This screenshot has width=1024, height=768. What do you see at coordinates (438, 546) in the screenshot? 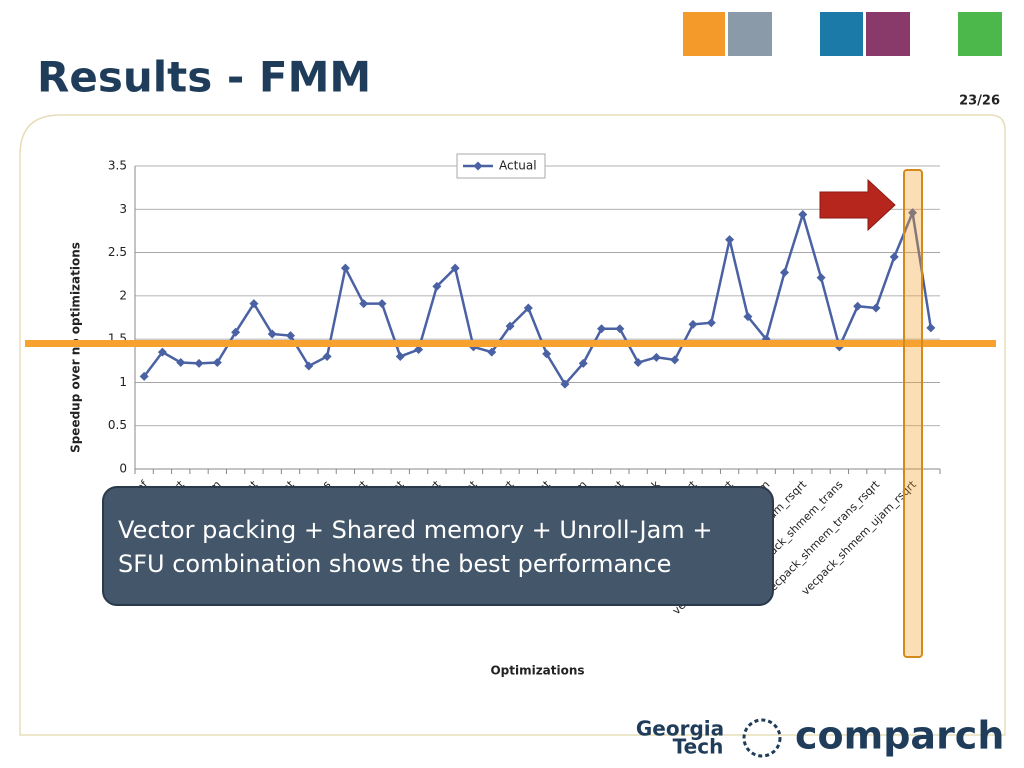
I see `callout-box` at bounding box center [438, 546].